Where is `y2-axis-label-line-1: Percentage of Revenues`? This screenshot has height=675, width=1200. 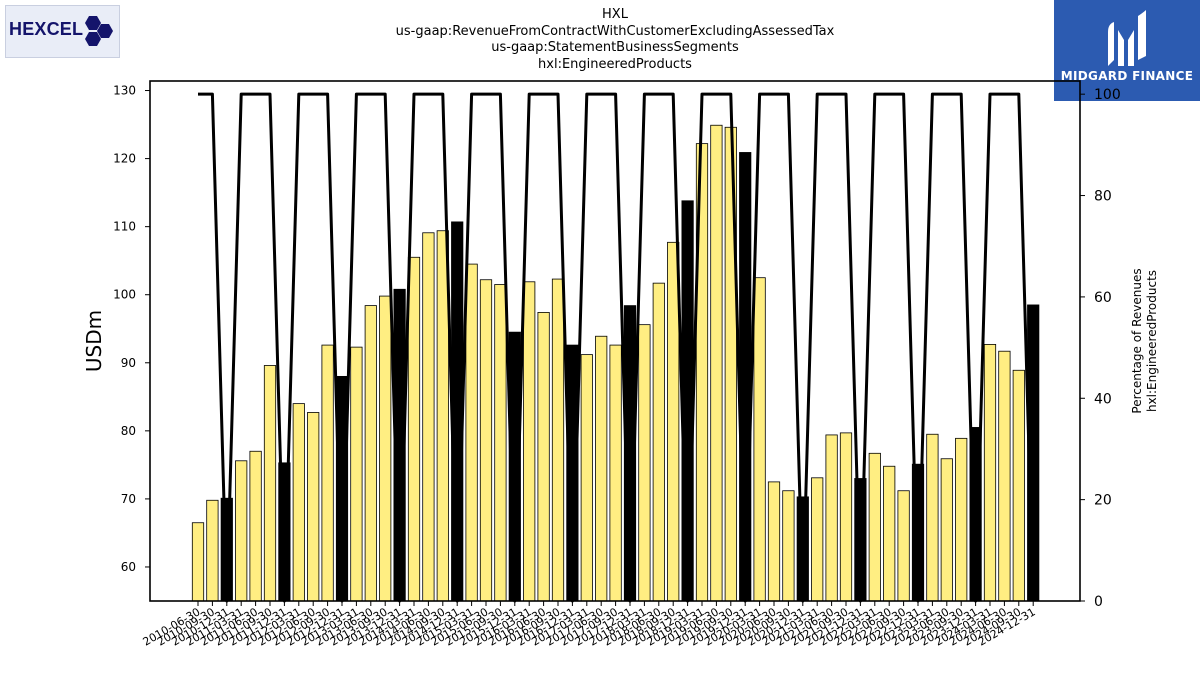
y2-axis-label-line-1: Percentage of Revenues is located at coordinates (1137, 340).